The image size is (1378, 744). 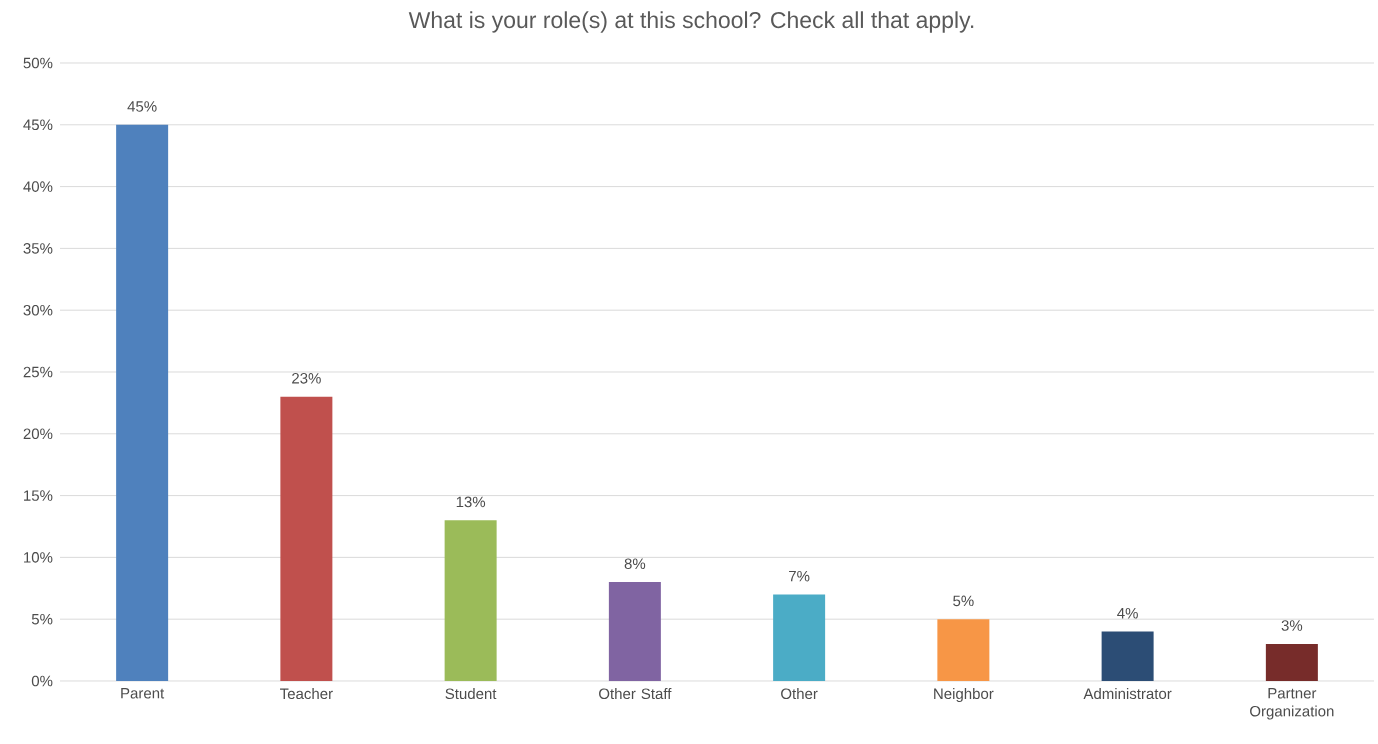 What do you see at coordinates (471, 502) in the screenshot?
I see `data-label: 13%` at bounding box center [471, 502].